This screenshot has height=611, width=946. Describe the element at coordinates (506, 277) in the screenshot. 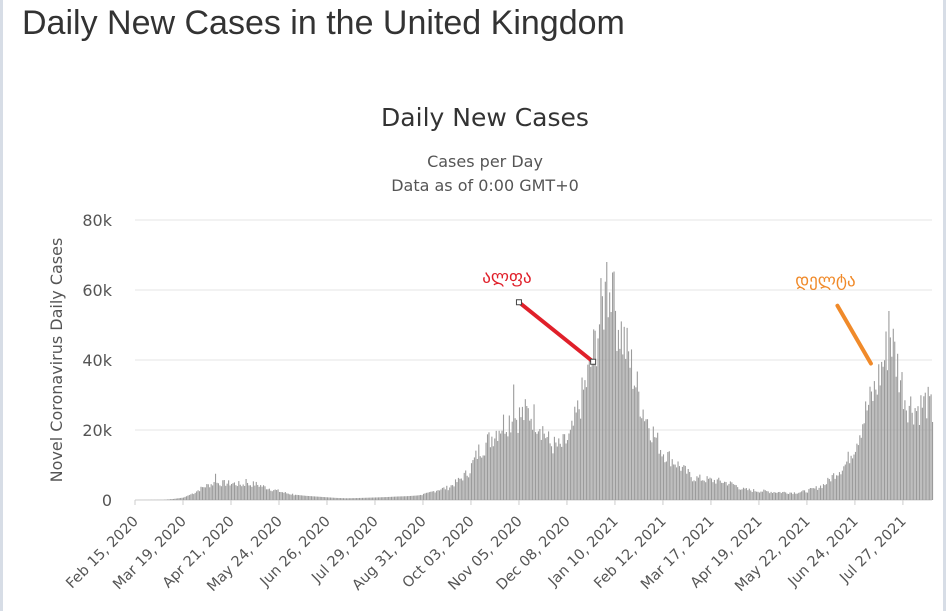

I see `annotation-label: ალფა` at that location.